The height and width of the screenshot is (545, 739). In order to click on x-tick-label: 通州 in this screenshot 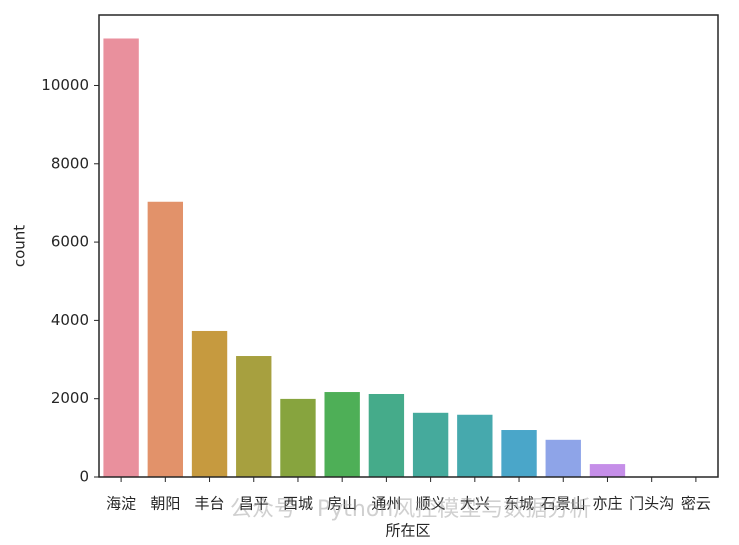, I will do `click(386, 504)`.